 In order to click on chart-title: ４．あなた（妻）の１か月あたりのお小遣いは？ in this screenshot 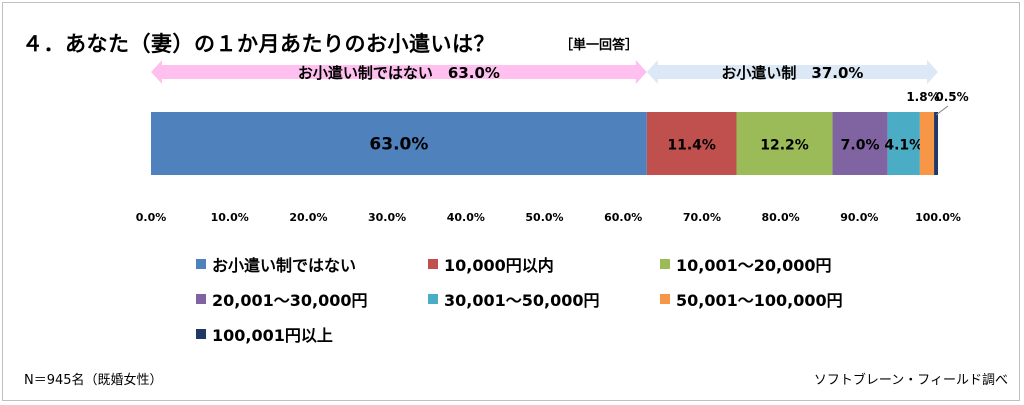, I will do `click(258, 44)`.